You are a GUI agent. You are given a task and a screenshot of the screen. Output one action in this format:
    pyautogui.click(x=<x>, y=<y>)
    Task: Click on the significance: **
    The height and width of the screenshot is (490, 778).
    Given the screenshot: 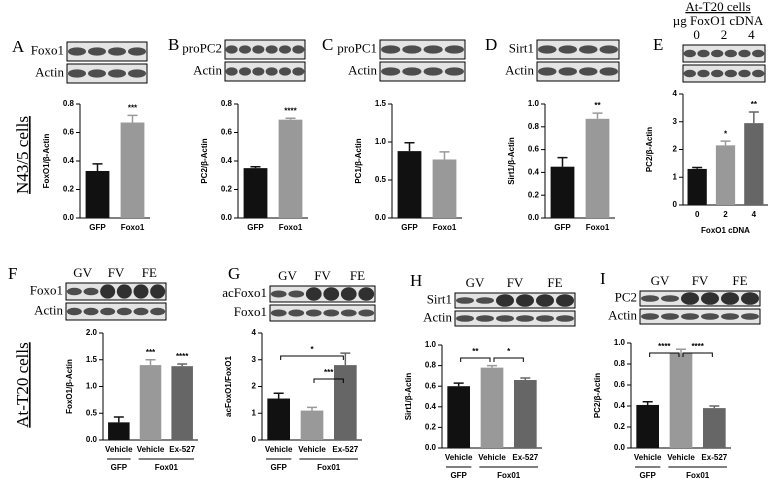 What is the action you would take?
    pyautogui.click(x=754, y=104)
    